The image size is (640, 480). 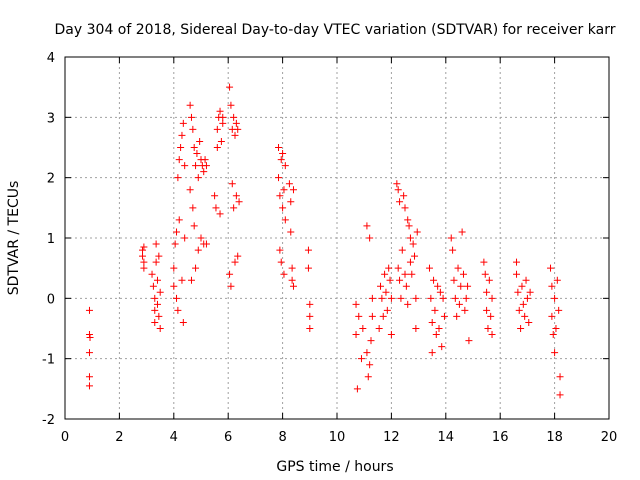 What do you see at coordinates (51, 299) in the screenshot?
I see `y-tick-label: 0` at bounding box center [51, 299].